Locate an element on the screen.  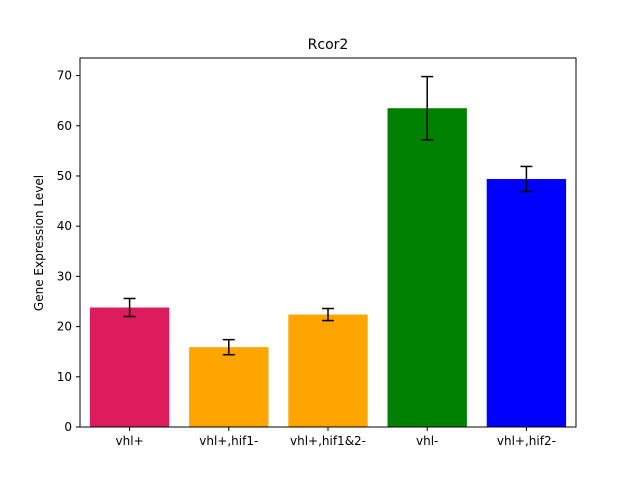
y-tick-label-7: 70 is located at coordinates (64, 76).